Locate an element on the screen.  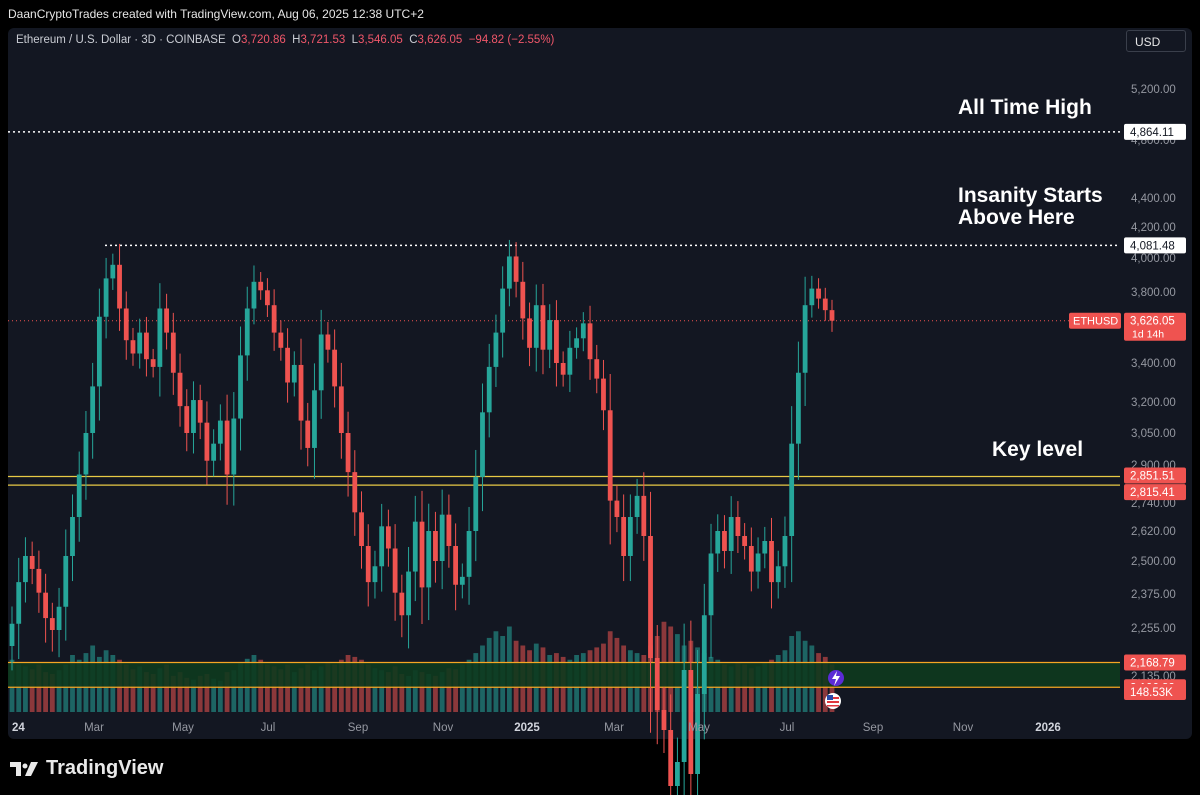
tradingview-logo: TradingView is located at coordinates (86, 768).